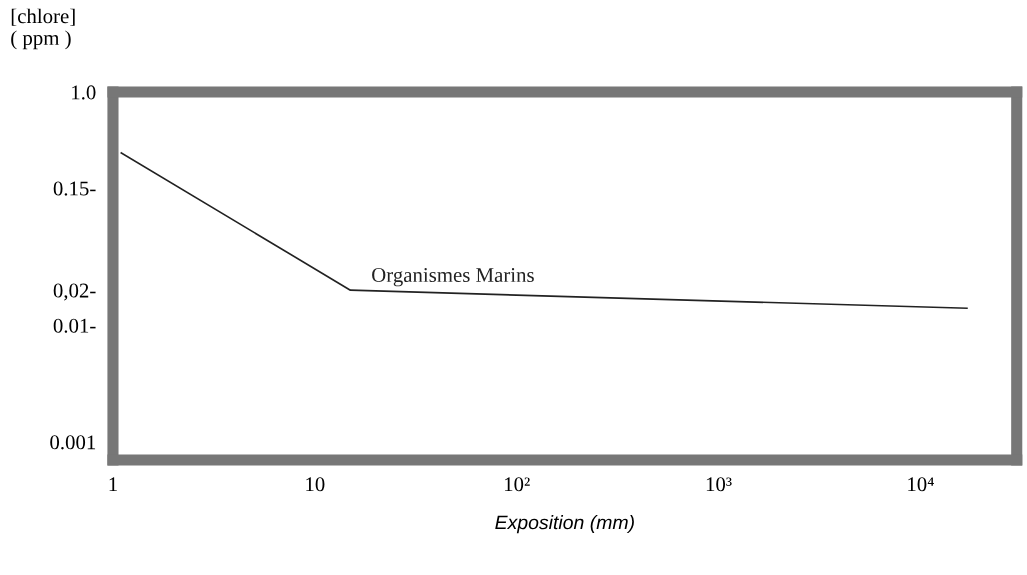 Image resolution: width=1027 pixels, height=575 pixels. What do you see at coordinates (43, 29) in the screenshot?
I see `y-axis-title: [chlore] ( ppm )` at bounding box center [43, 29].